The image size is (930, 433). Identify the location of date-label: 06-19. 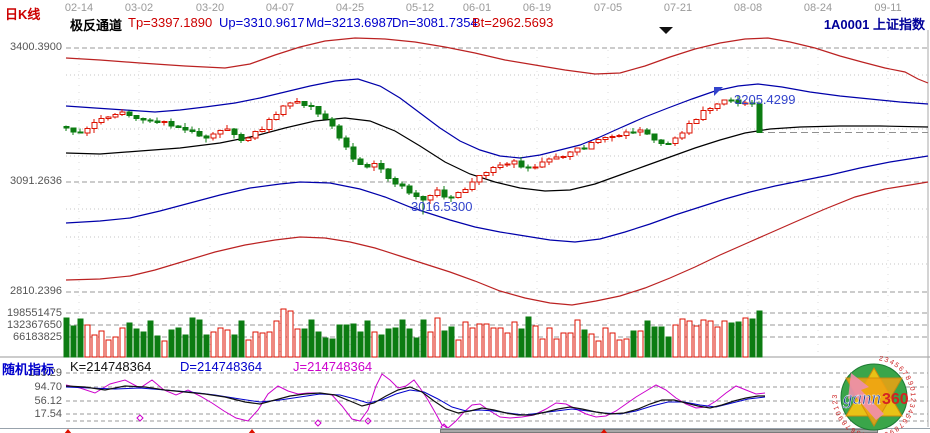
(537, 8).